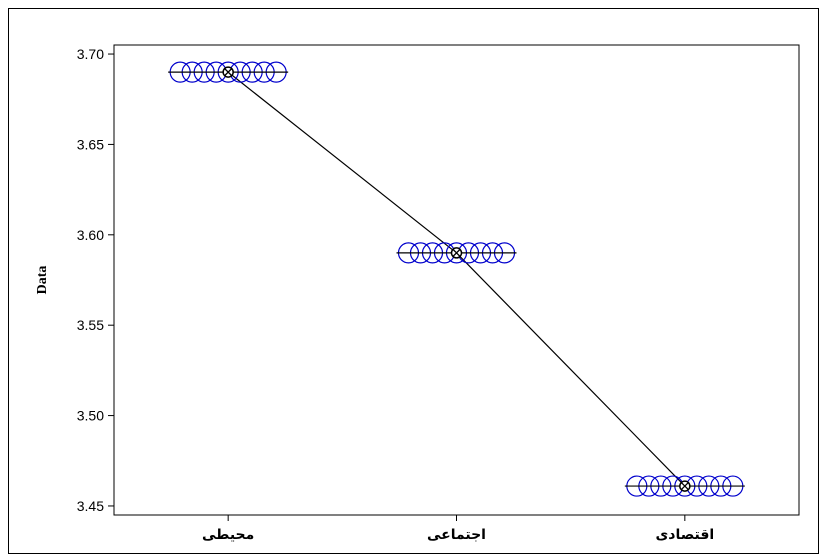 This screenshot has width=821, height=556. What do you see at coordinates (456, 535) in the screenshot?
I see `x-tick-label: اجتماعی` at bounding box center [456, 535].